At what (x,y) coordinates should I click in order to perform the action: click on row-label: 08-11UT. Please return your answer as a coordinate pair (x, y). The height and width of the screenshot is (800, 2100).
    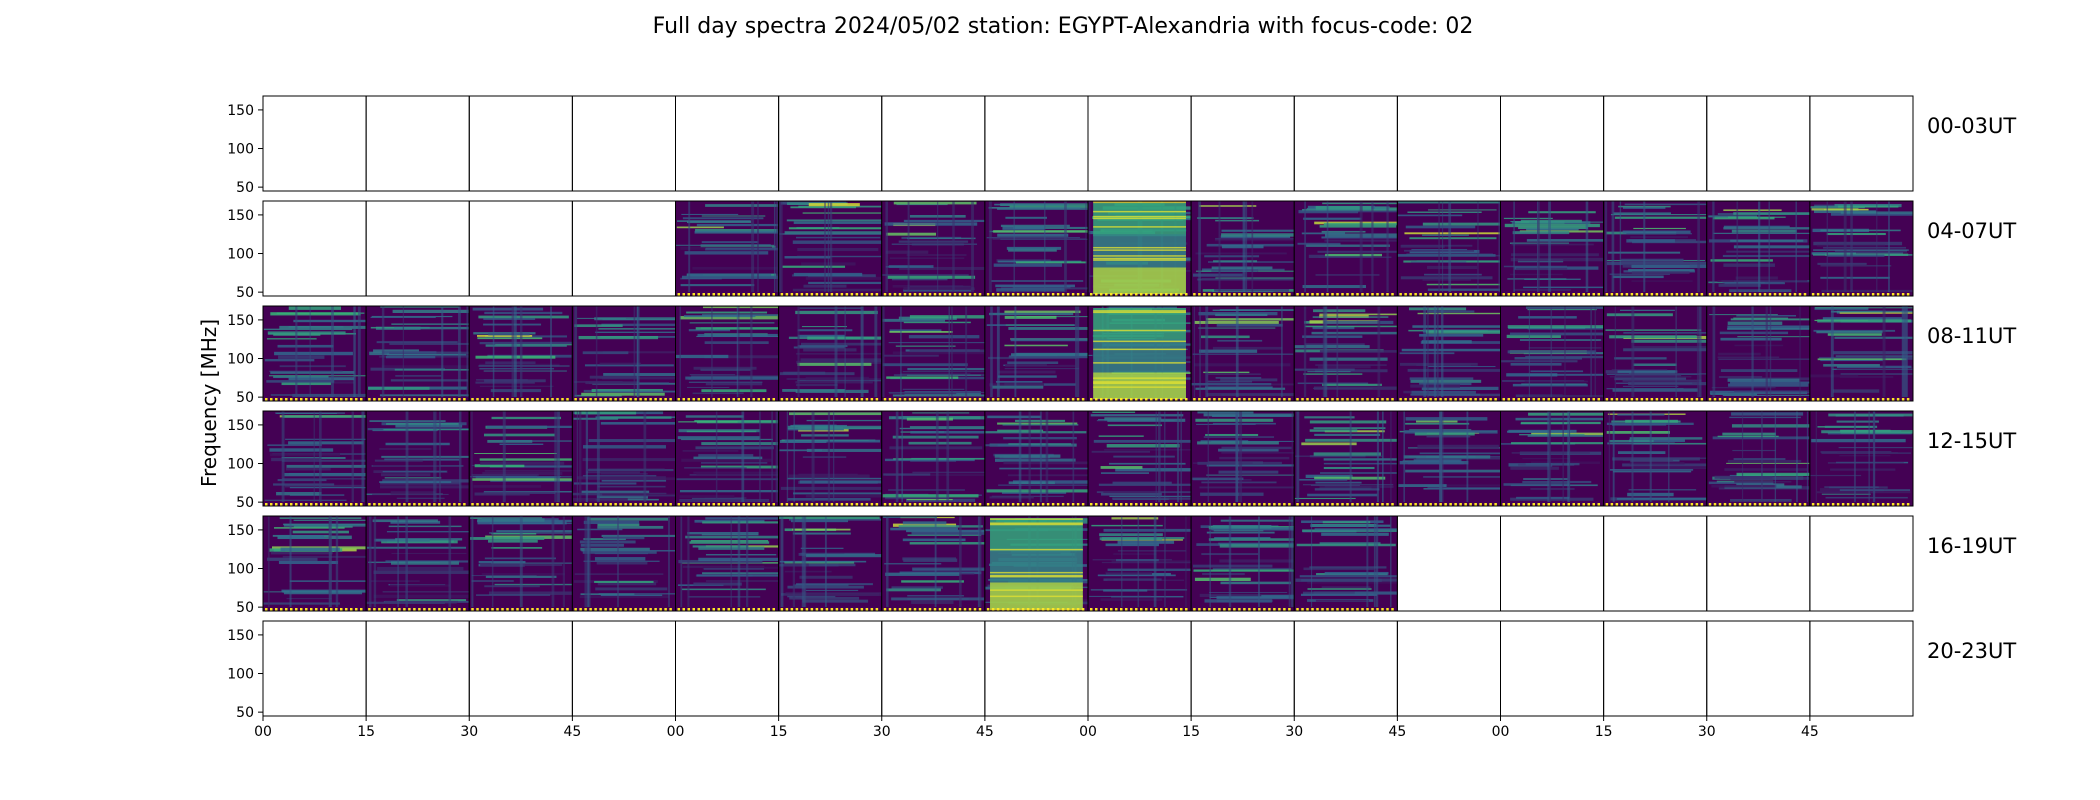
    Looking at the image, I should click on (1971, 336).